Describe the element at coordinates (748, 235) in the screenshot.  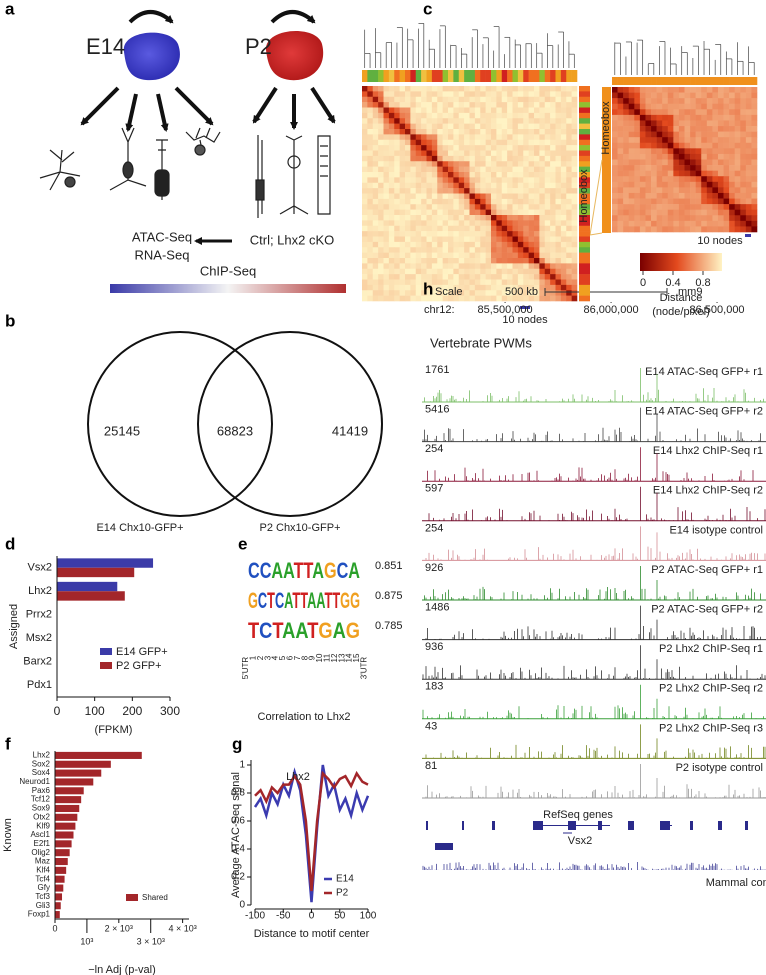
I see `scale-bar` at that location.